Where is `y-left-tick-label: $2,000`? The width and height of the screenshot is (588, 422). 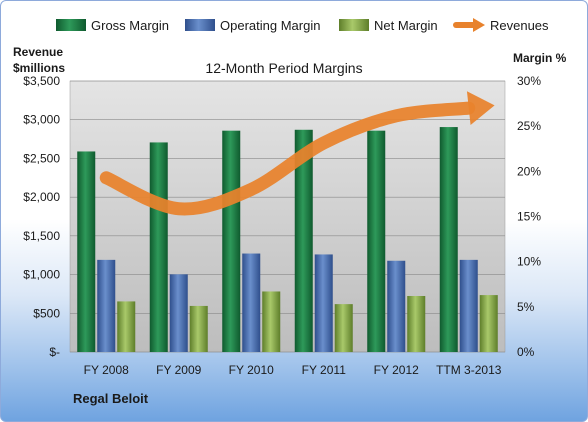 y-left-tick-label: $2,000 is located at coordinates (41, 197).